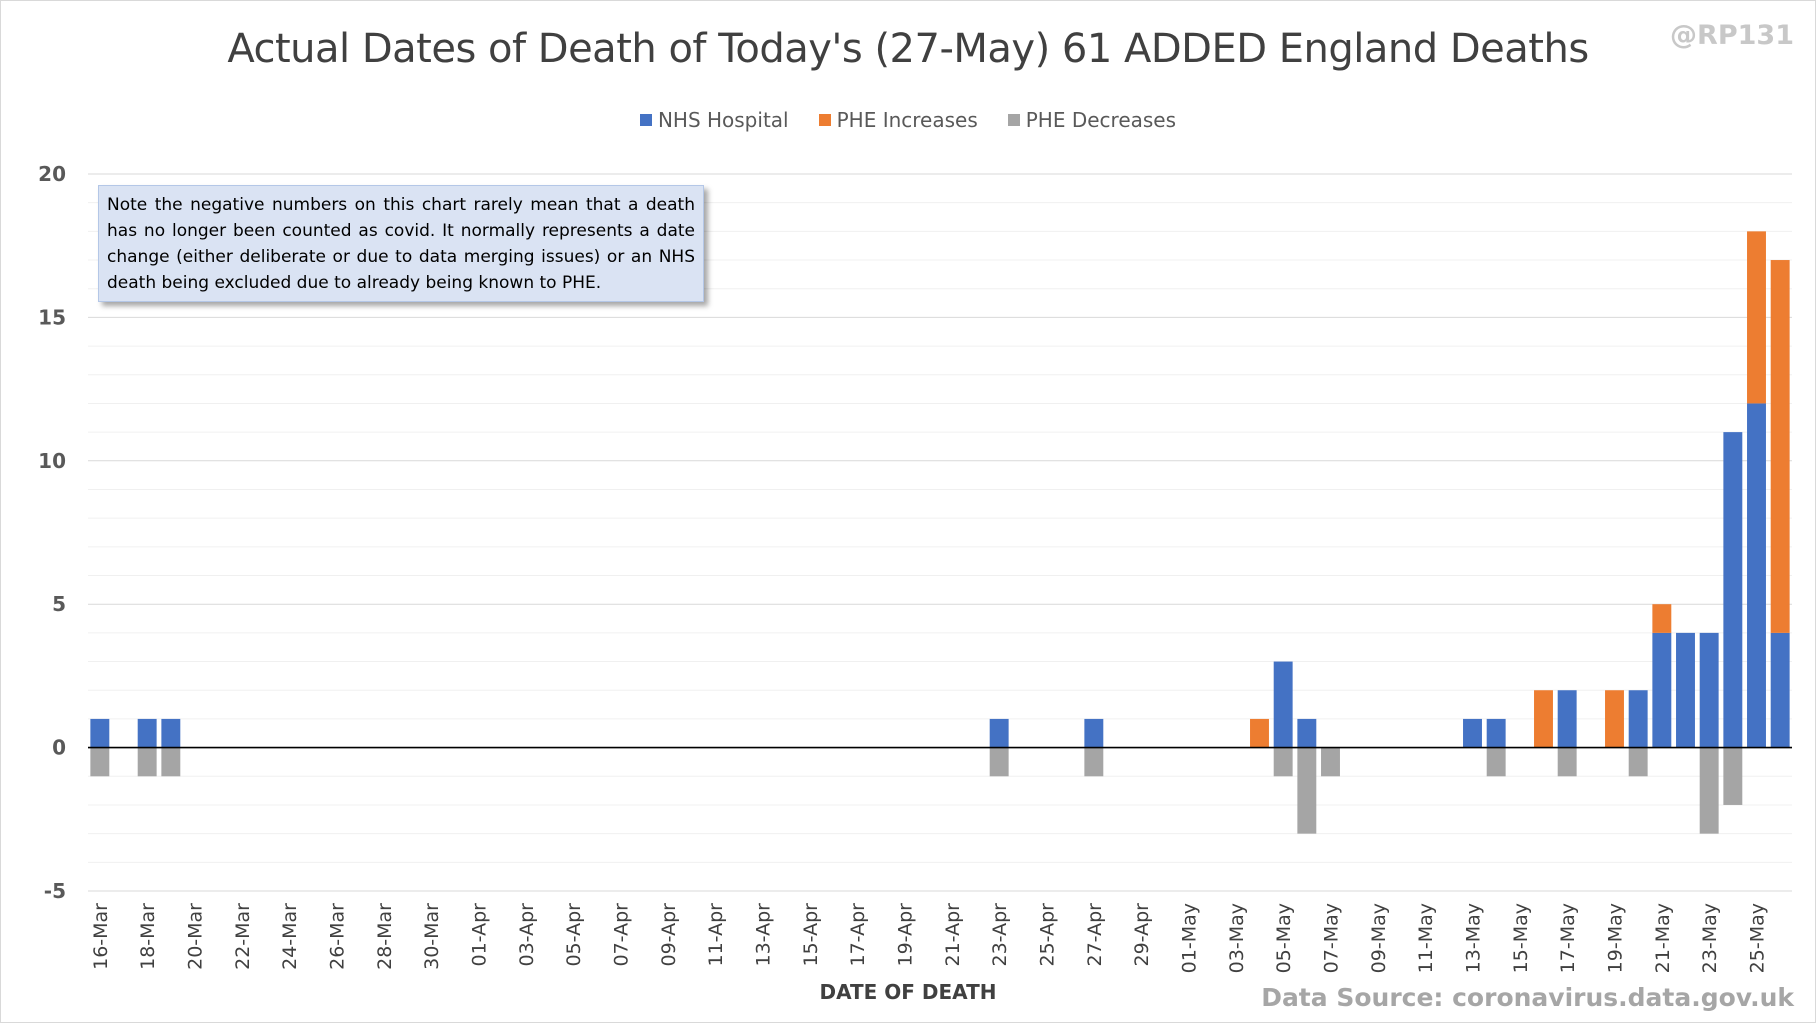 This screenshot has height=1023, width=1816. I want to click on x-tick-label: 07-Apr, so click(622, 935).